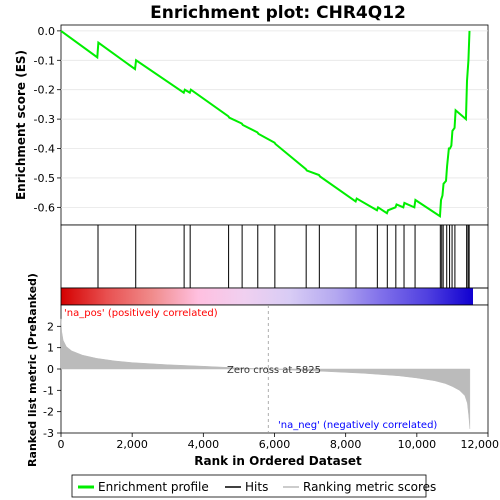  Describe the element at coordinates (61, 444) in the screenshot. I see `metric-x-tick-label: 0` at that location.